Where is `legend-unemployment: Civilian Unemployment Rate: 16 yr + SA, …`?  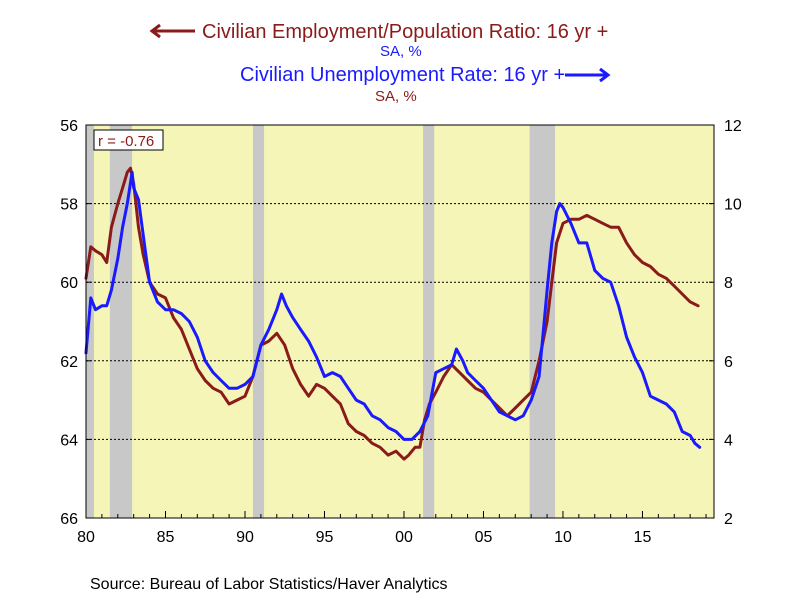 legend-unemployment: Civilian Unemployment Rate: 16 yr + SA, … is located at coordinates (425, 84).